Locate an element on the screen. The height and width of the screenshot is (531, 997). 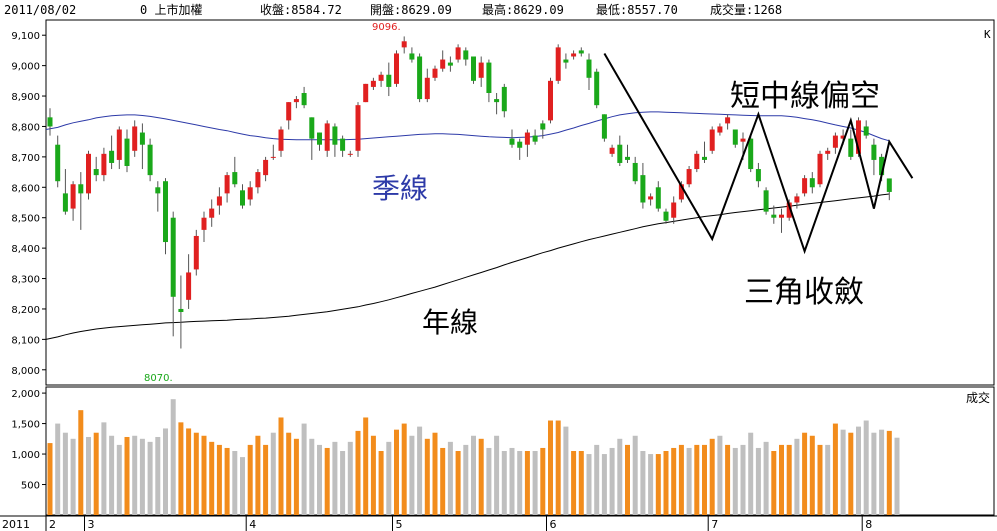
year-label: 2011 is located at coordinates (16, 524).